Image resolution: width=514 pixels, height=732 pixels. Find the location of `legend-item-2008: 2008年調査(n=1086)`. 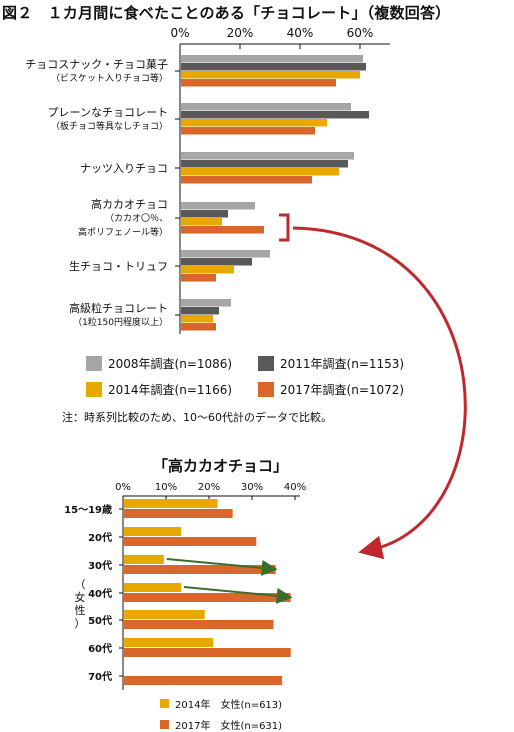

legend-item-2008: 2008年調査(n=1086) is located at coordinates (159, 363).